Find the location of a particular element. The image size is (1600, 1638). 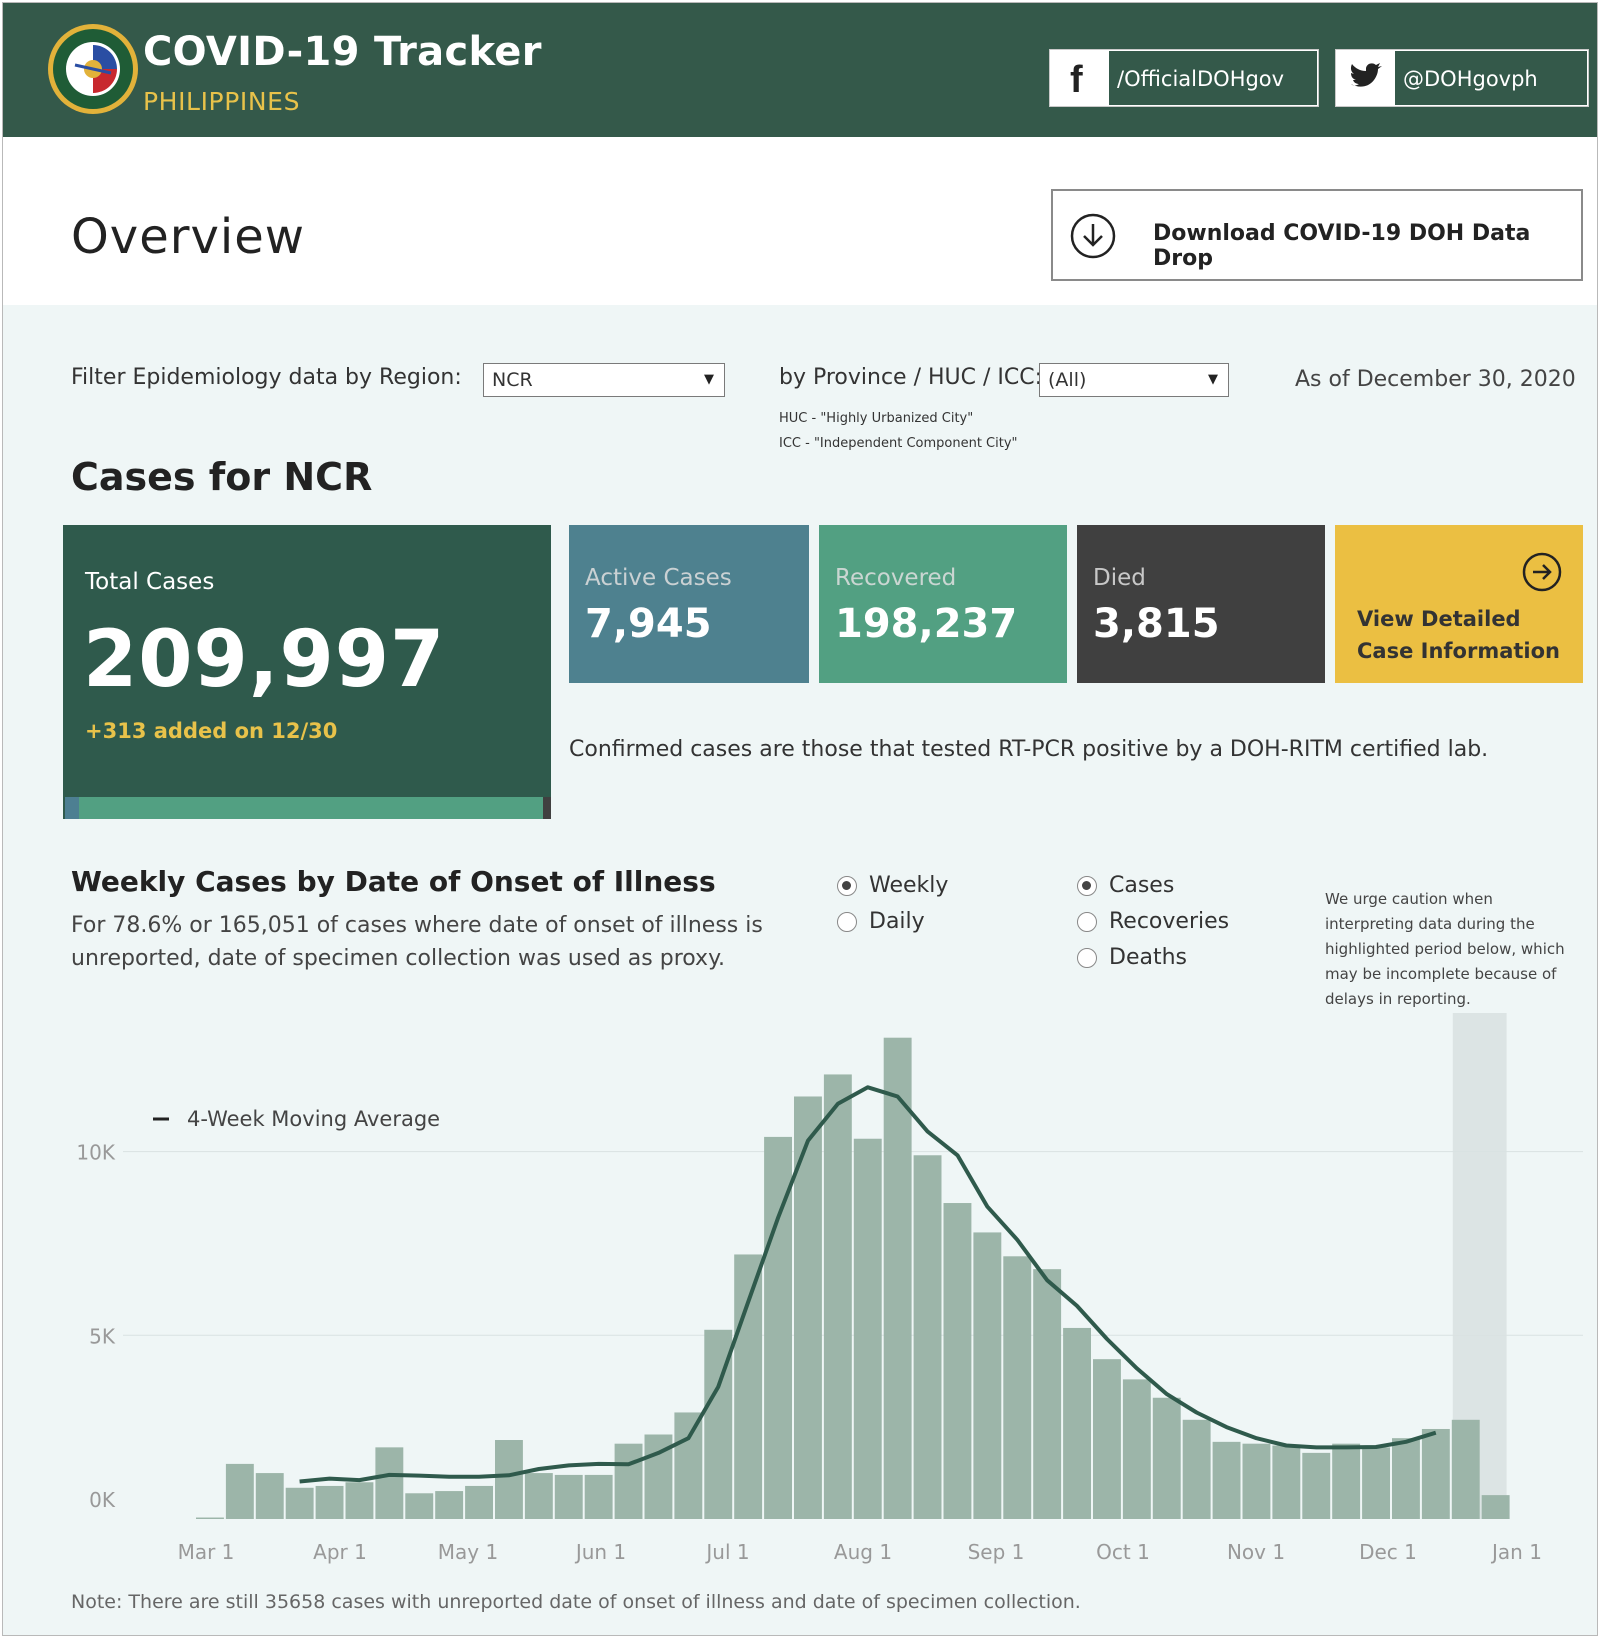

province-filter-label: by Province / HUC / ICC: is located at coordinates (911, 377).